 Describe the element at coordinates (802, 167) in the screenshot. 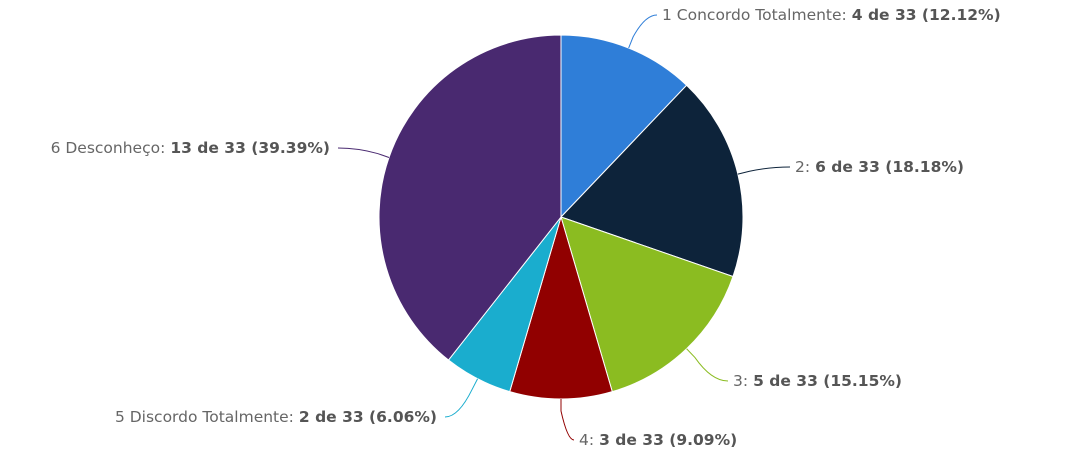

I see `category-label: 2:` at that location.